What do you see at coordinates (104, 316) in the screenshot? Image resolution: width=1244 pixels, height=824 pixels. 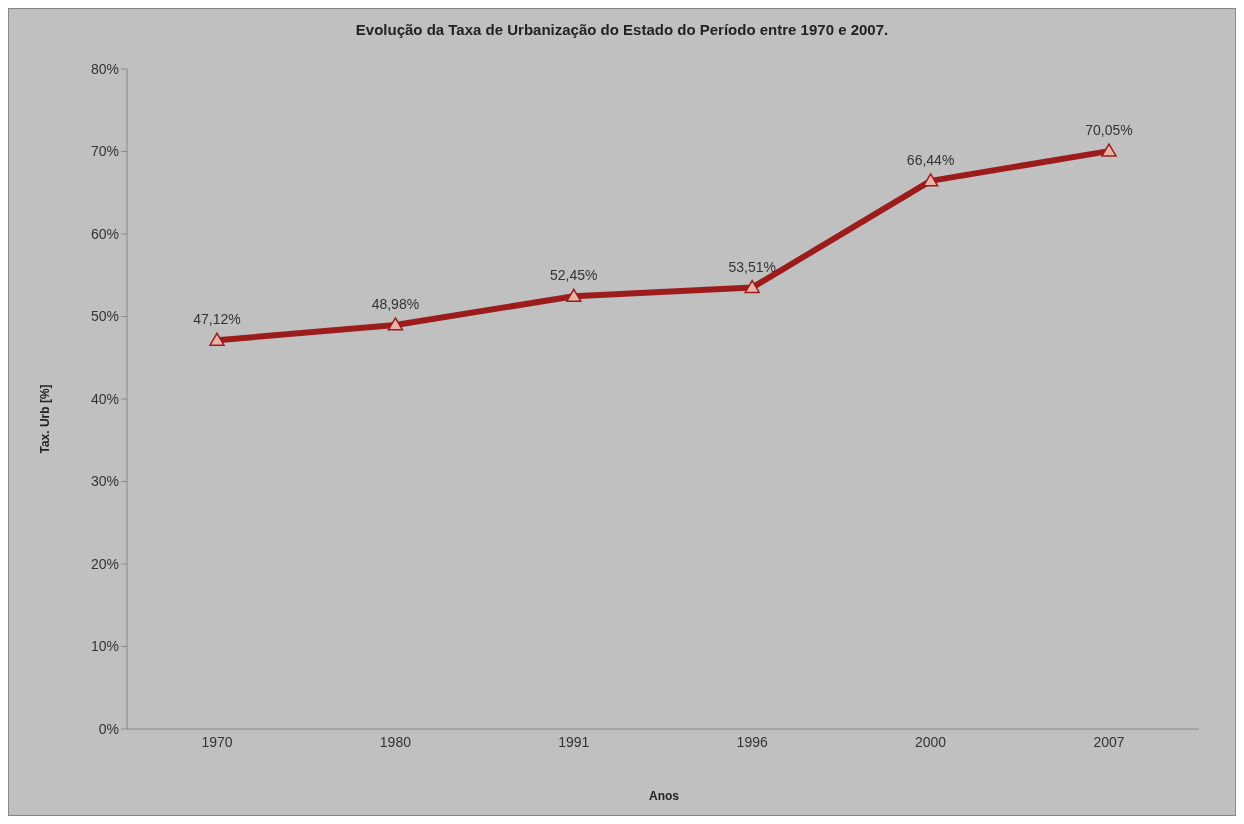 I see `y-tick-label: 50%` at bounding box center [104, 316].